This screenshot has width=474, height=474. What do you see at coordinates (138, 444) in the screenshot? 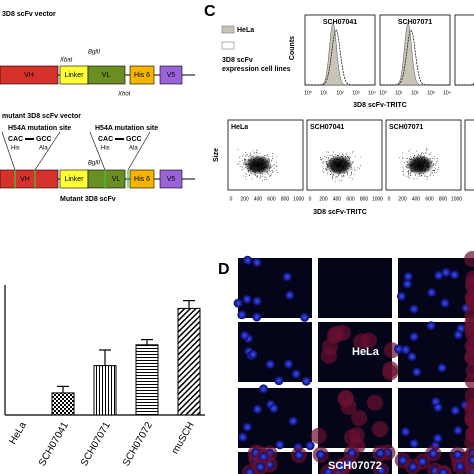
I see `category-label: SCH07072` at bounding box center [138, 444].